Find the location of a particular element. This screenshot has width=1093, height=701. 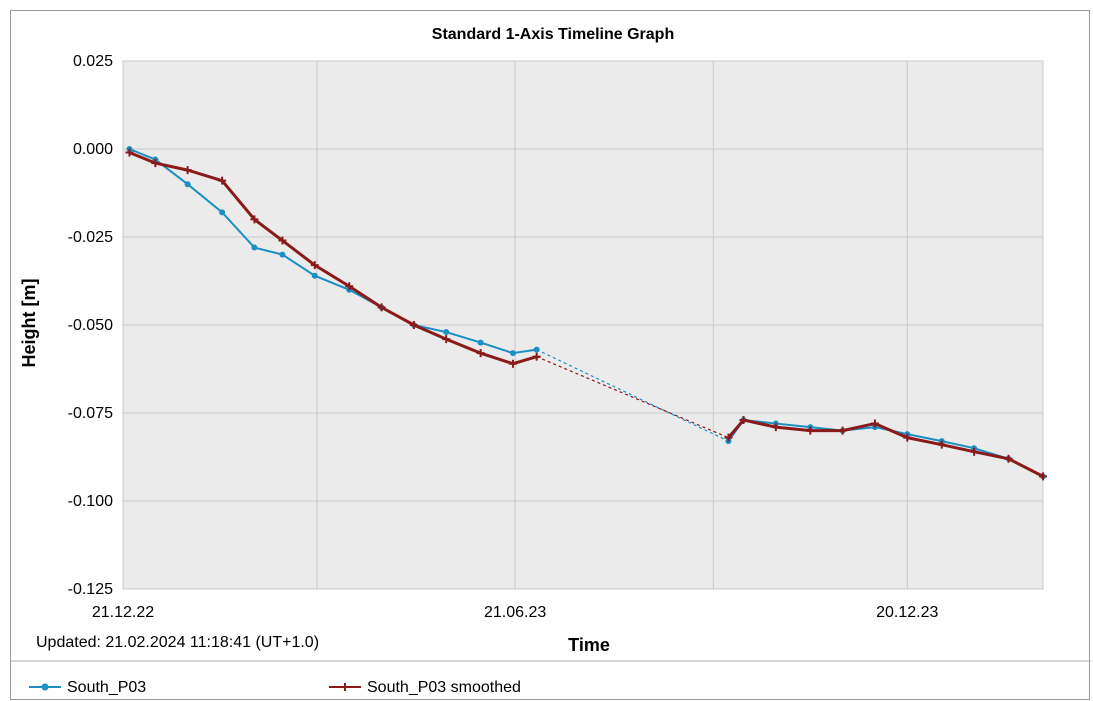

y-tick-label: -0.050 is located at coordinates (90, 325).